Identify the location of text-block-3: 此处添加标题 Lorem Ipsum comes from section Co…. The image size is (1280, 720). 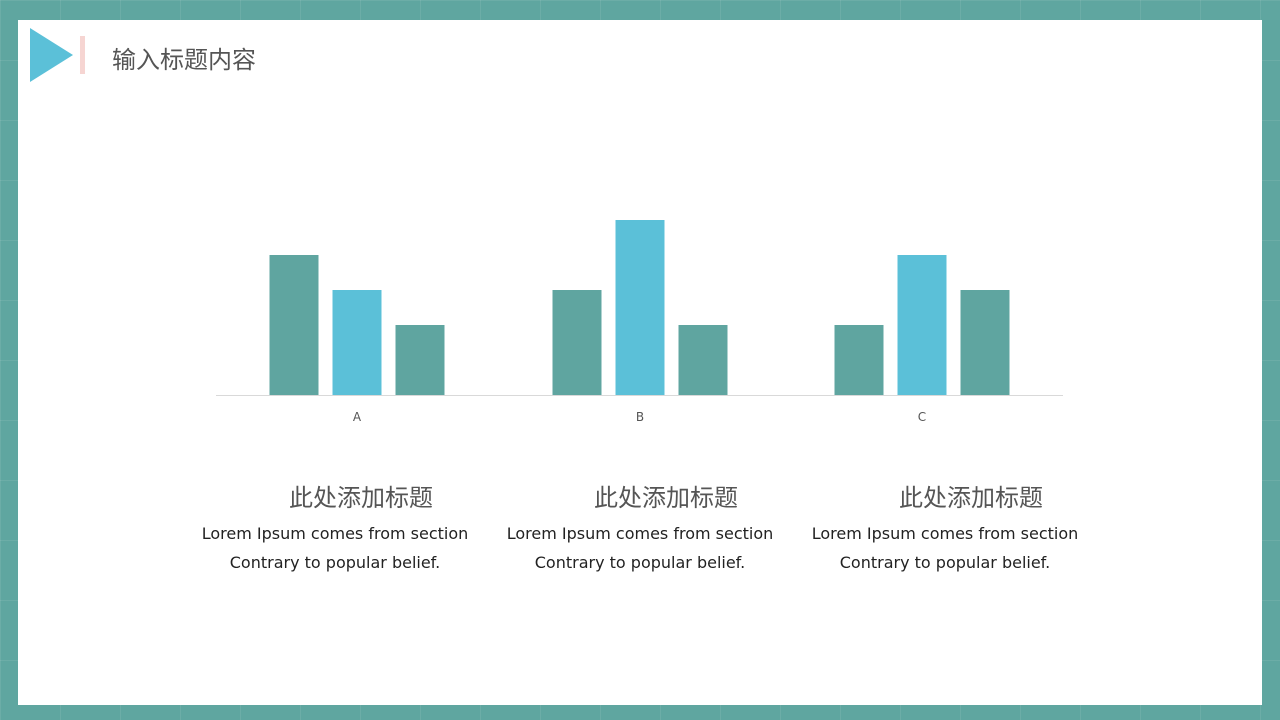
(945, 527).